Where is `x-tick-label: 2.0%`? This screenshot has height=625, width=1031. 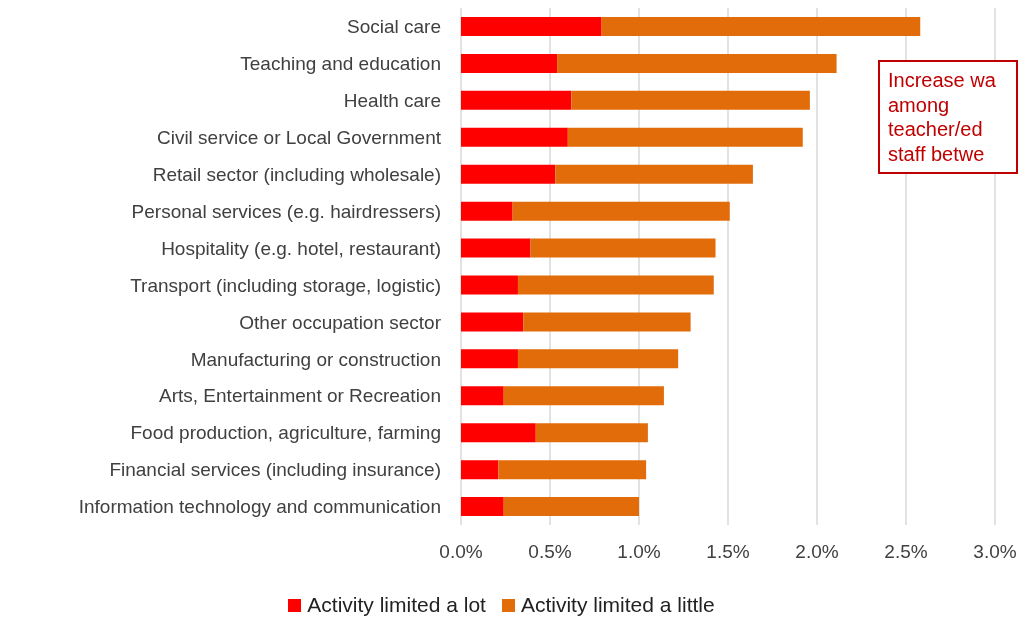 x-tick-label: 2.0% is located at coordinates (817, 552).